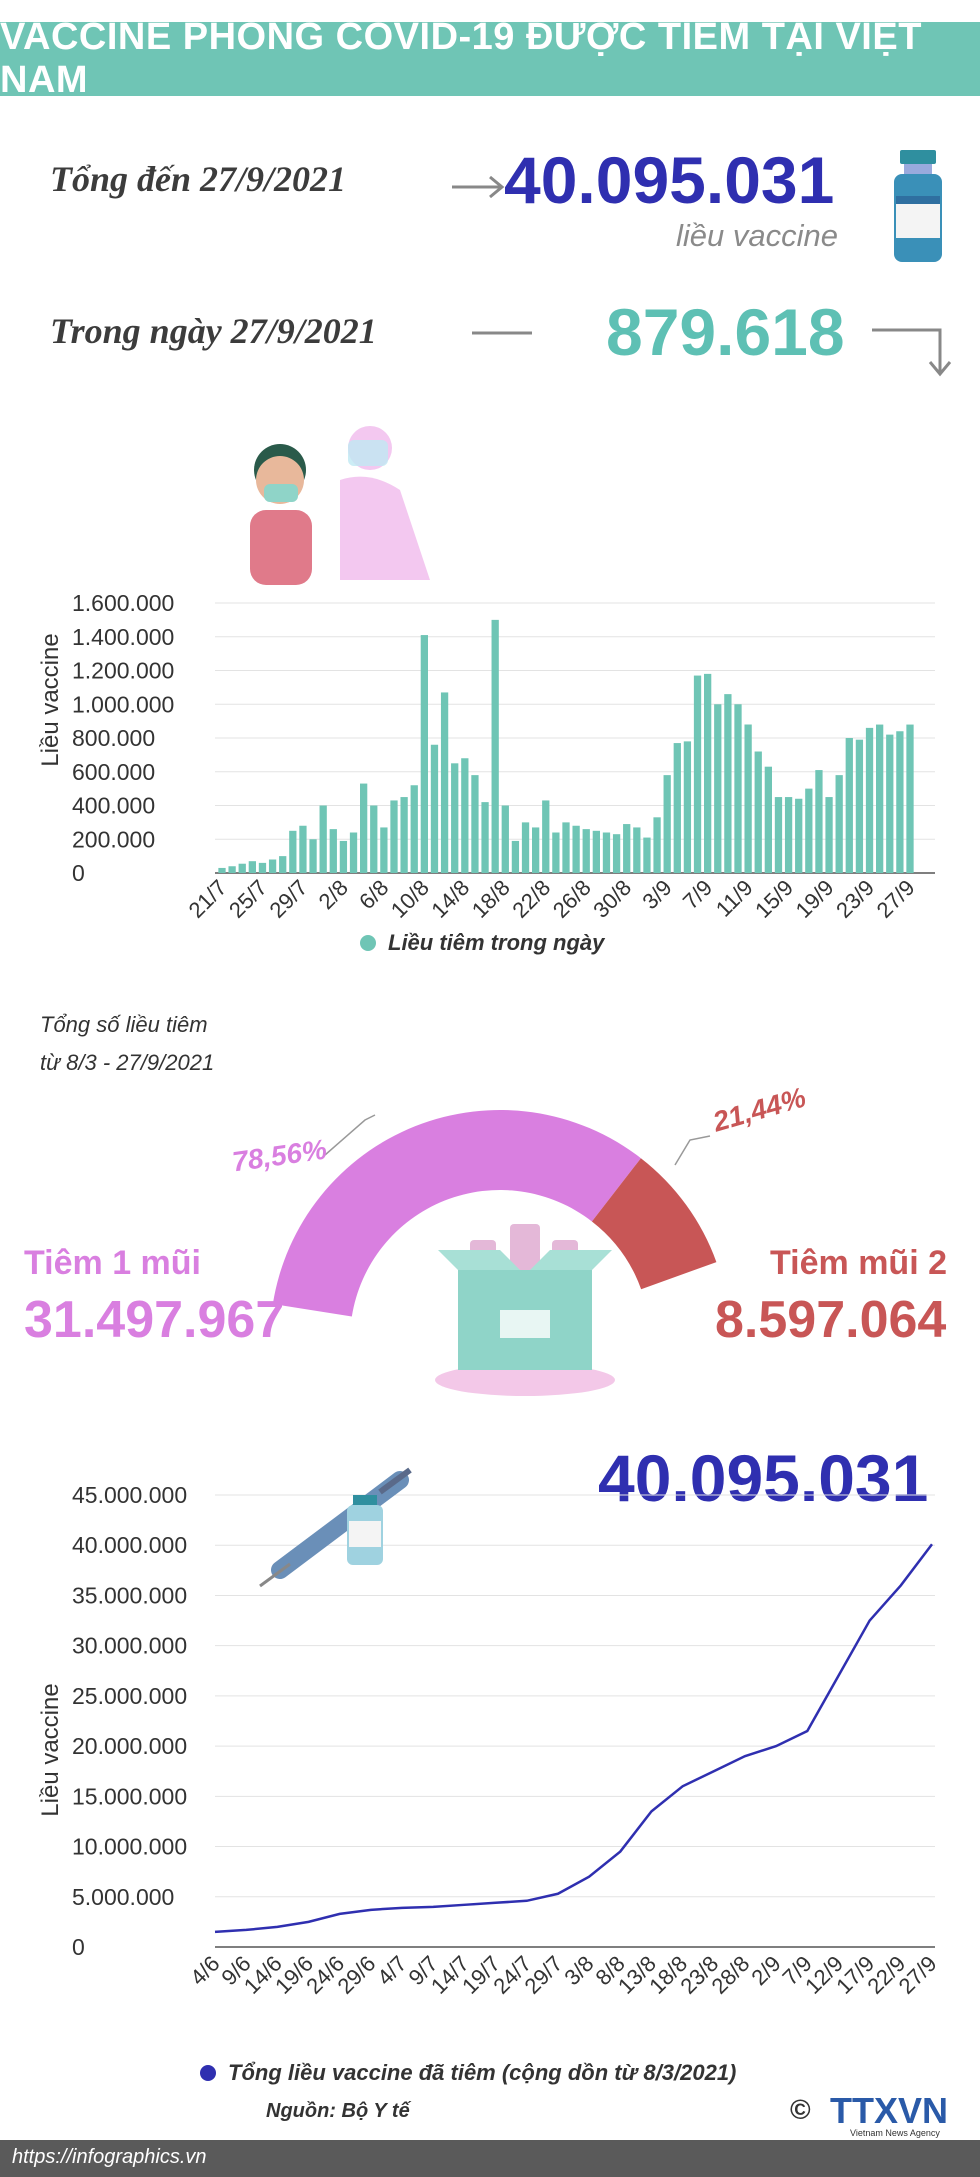  What do you see at coordinates (490, 2158) in the screenshot?
I see `footer-bar: https://infographics.vn` at bounding box center [490, 2158].